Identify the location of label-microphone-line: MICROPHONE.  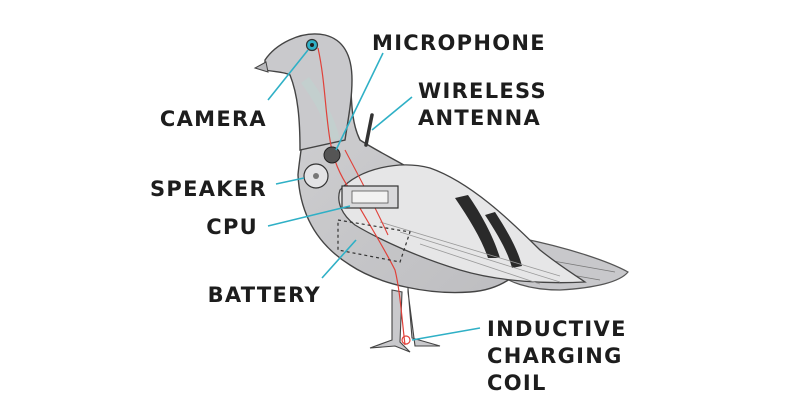
(459, 43).